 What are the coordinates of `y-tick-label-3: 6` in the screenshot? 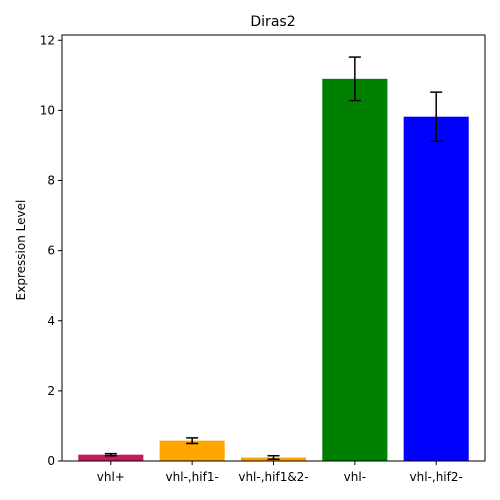 It's located at (51, 251).